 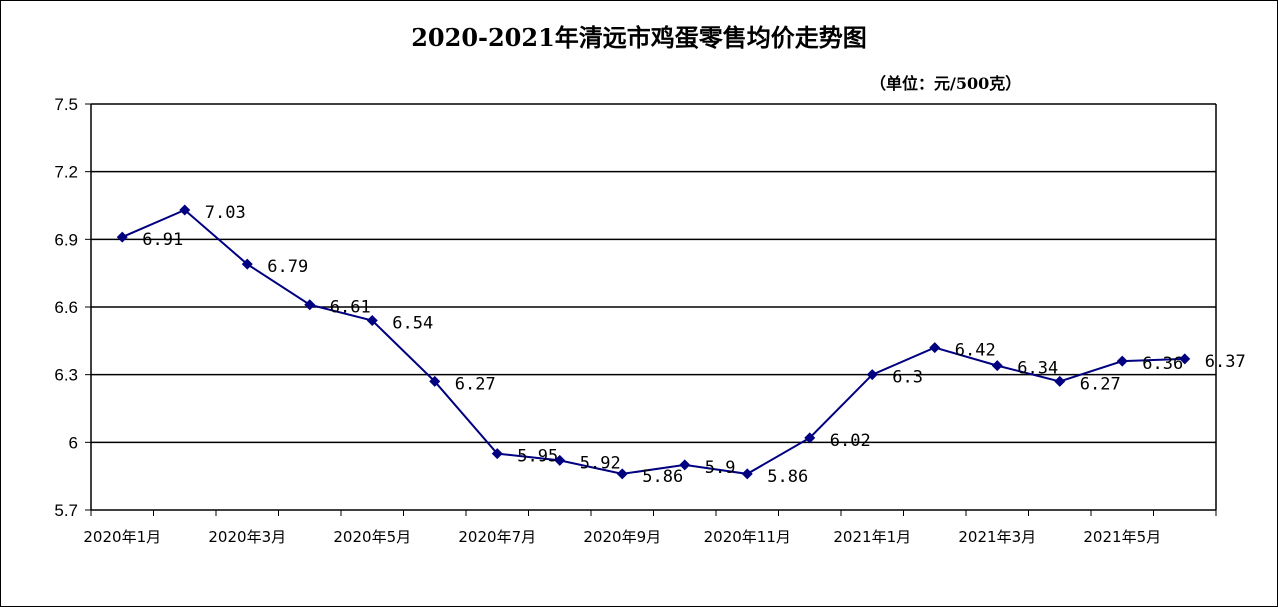 What do you see at coordinates (537, 457) in the screenshot?
I see `data-label: 5.95` at bounding box center [537, 457].